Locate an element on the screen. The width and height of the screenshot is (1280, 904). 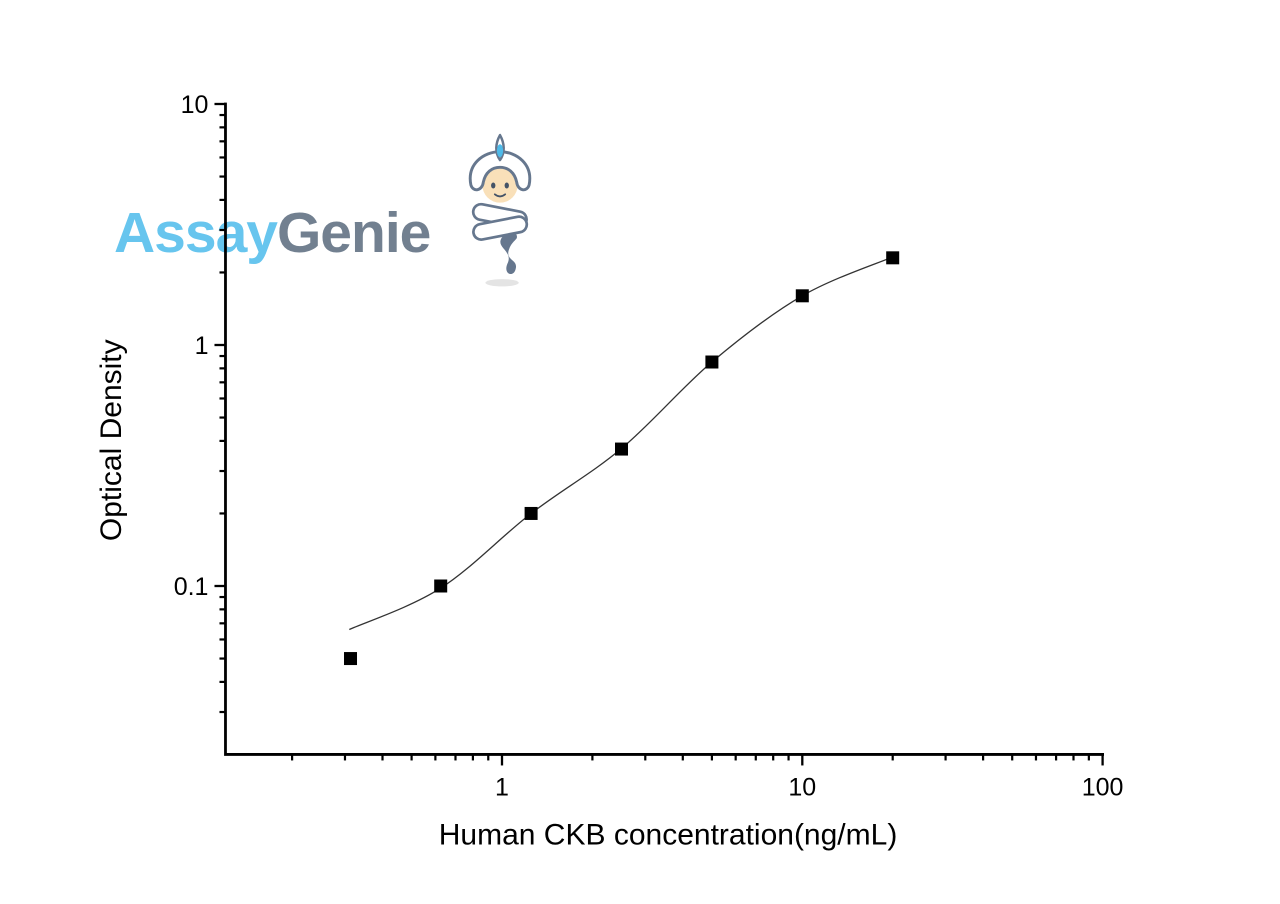
brand-assay-text: Assay is located at coordinates (196, 233).